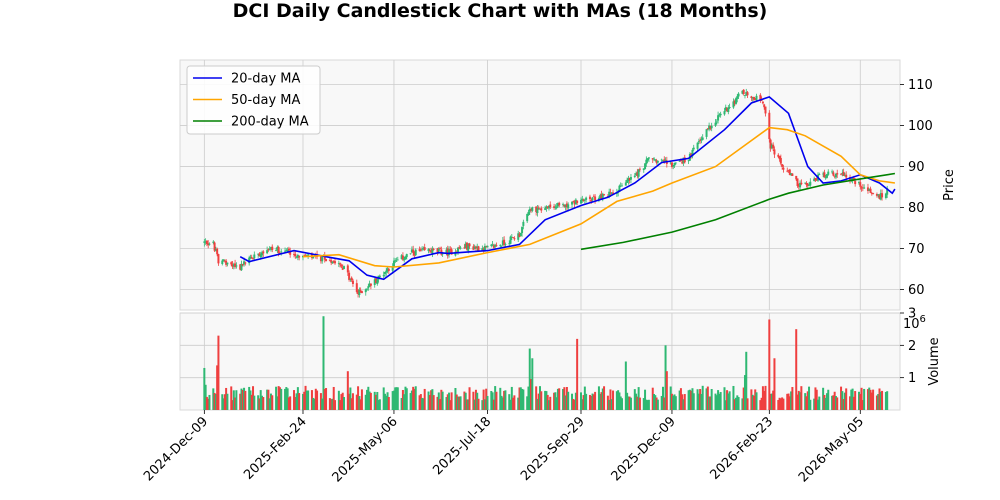 Image resolution: width=1000 pixels, height=500 pixels. What do you see at coordinates (253, 100) in the screenshot?
I see `legend: 20-day MA 50-day MA 200-day MA` at bounding box center [253, 100].